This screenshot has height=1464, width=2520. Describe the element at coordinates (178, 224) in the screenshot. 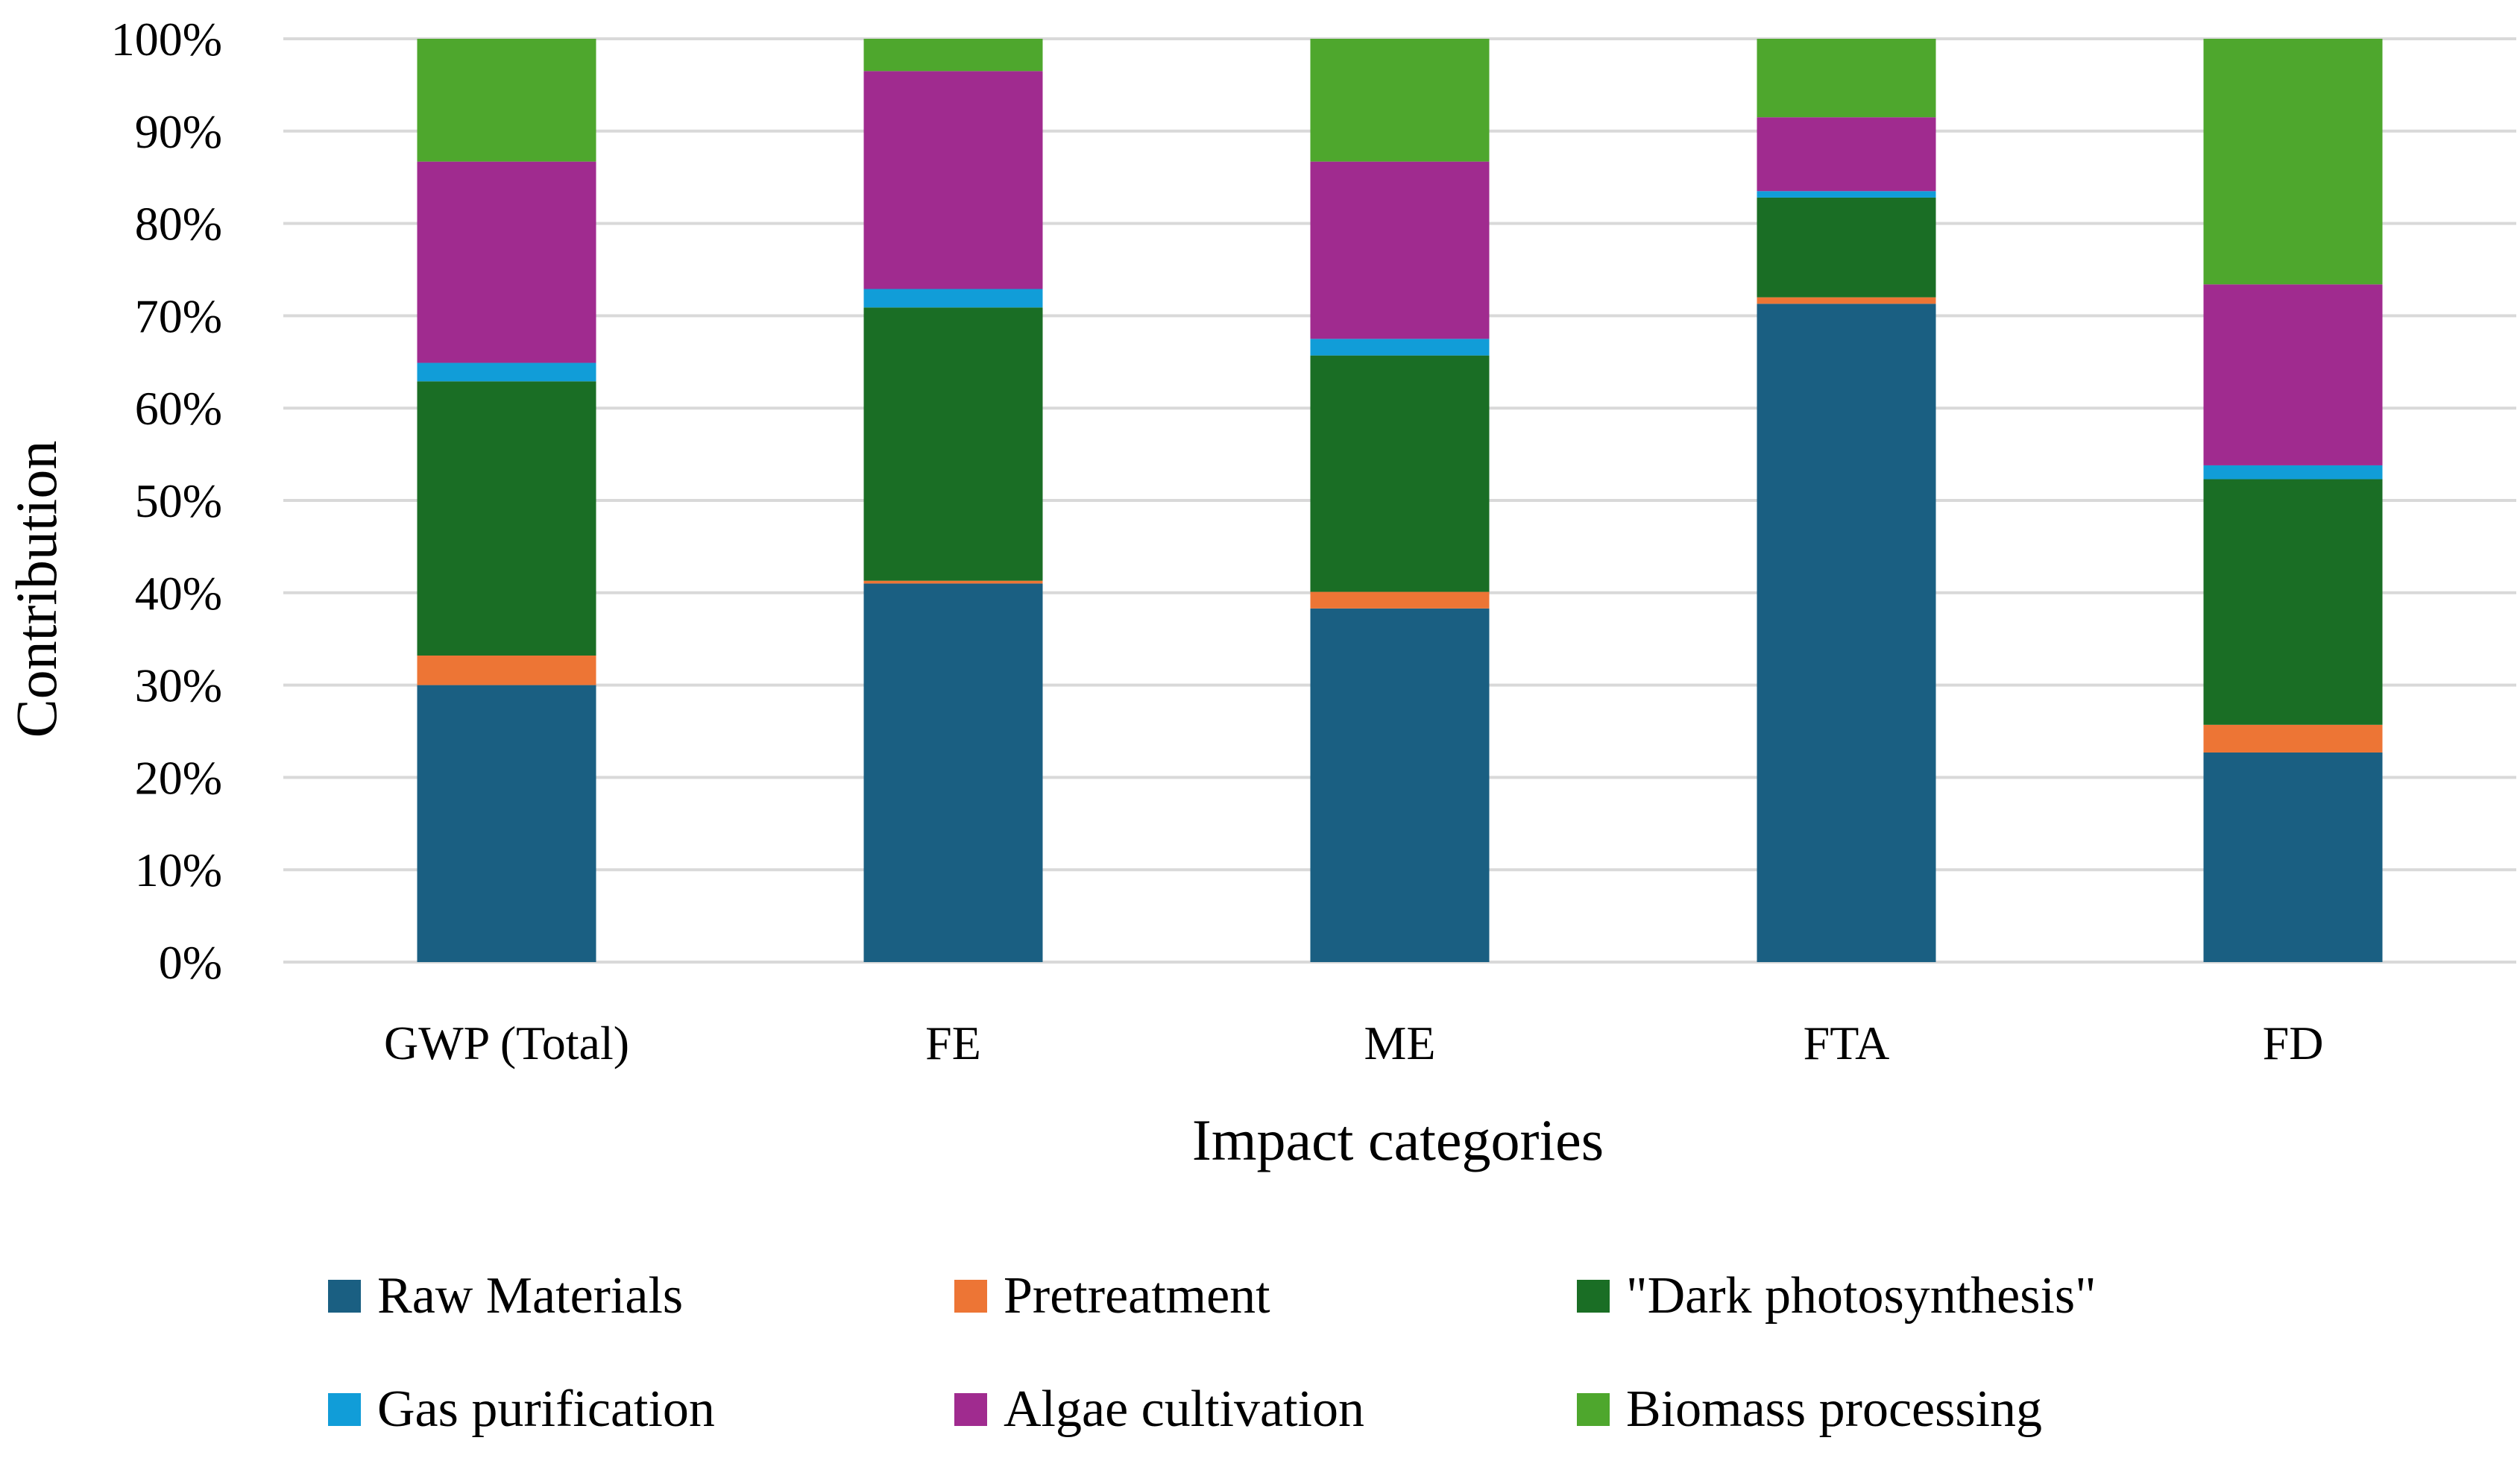

I see `y-tick-label: 80%` at that location.